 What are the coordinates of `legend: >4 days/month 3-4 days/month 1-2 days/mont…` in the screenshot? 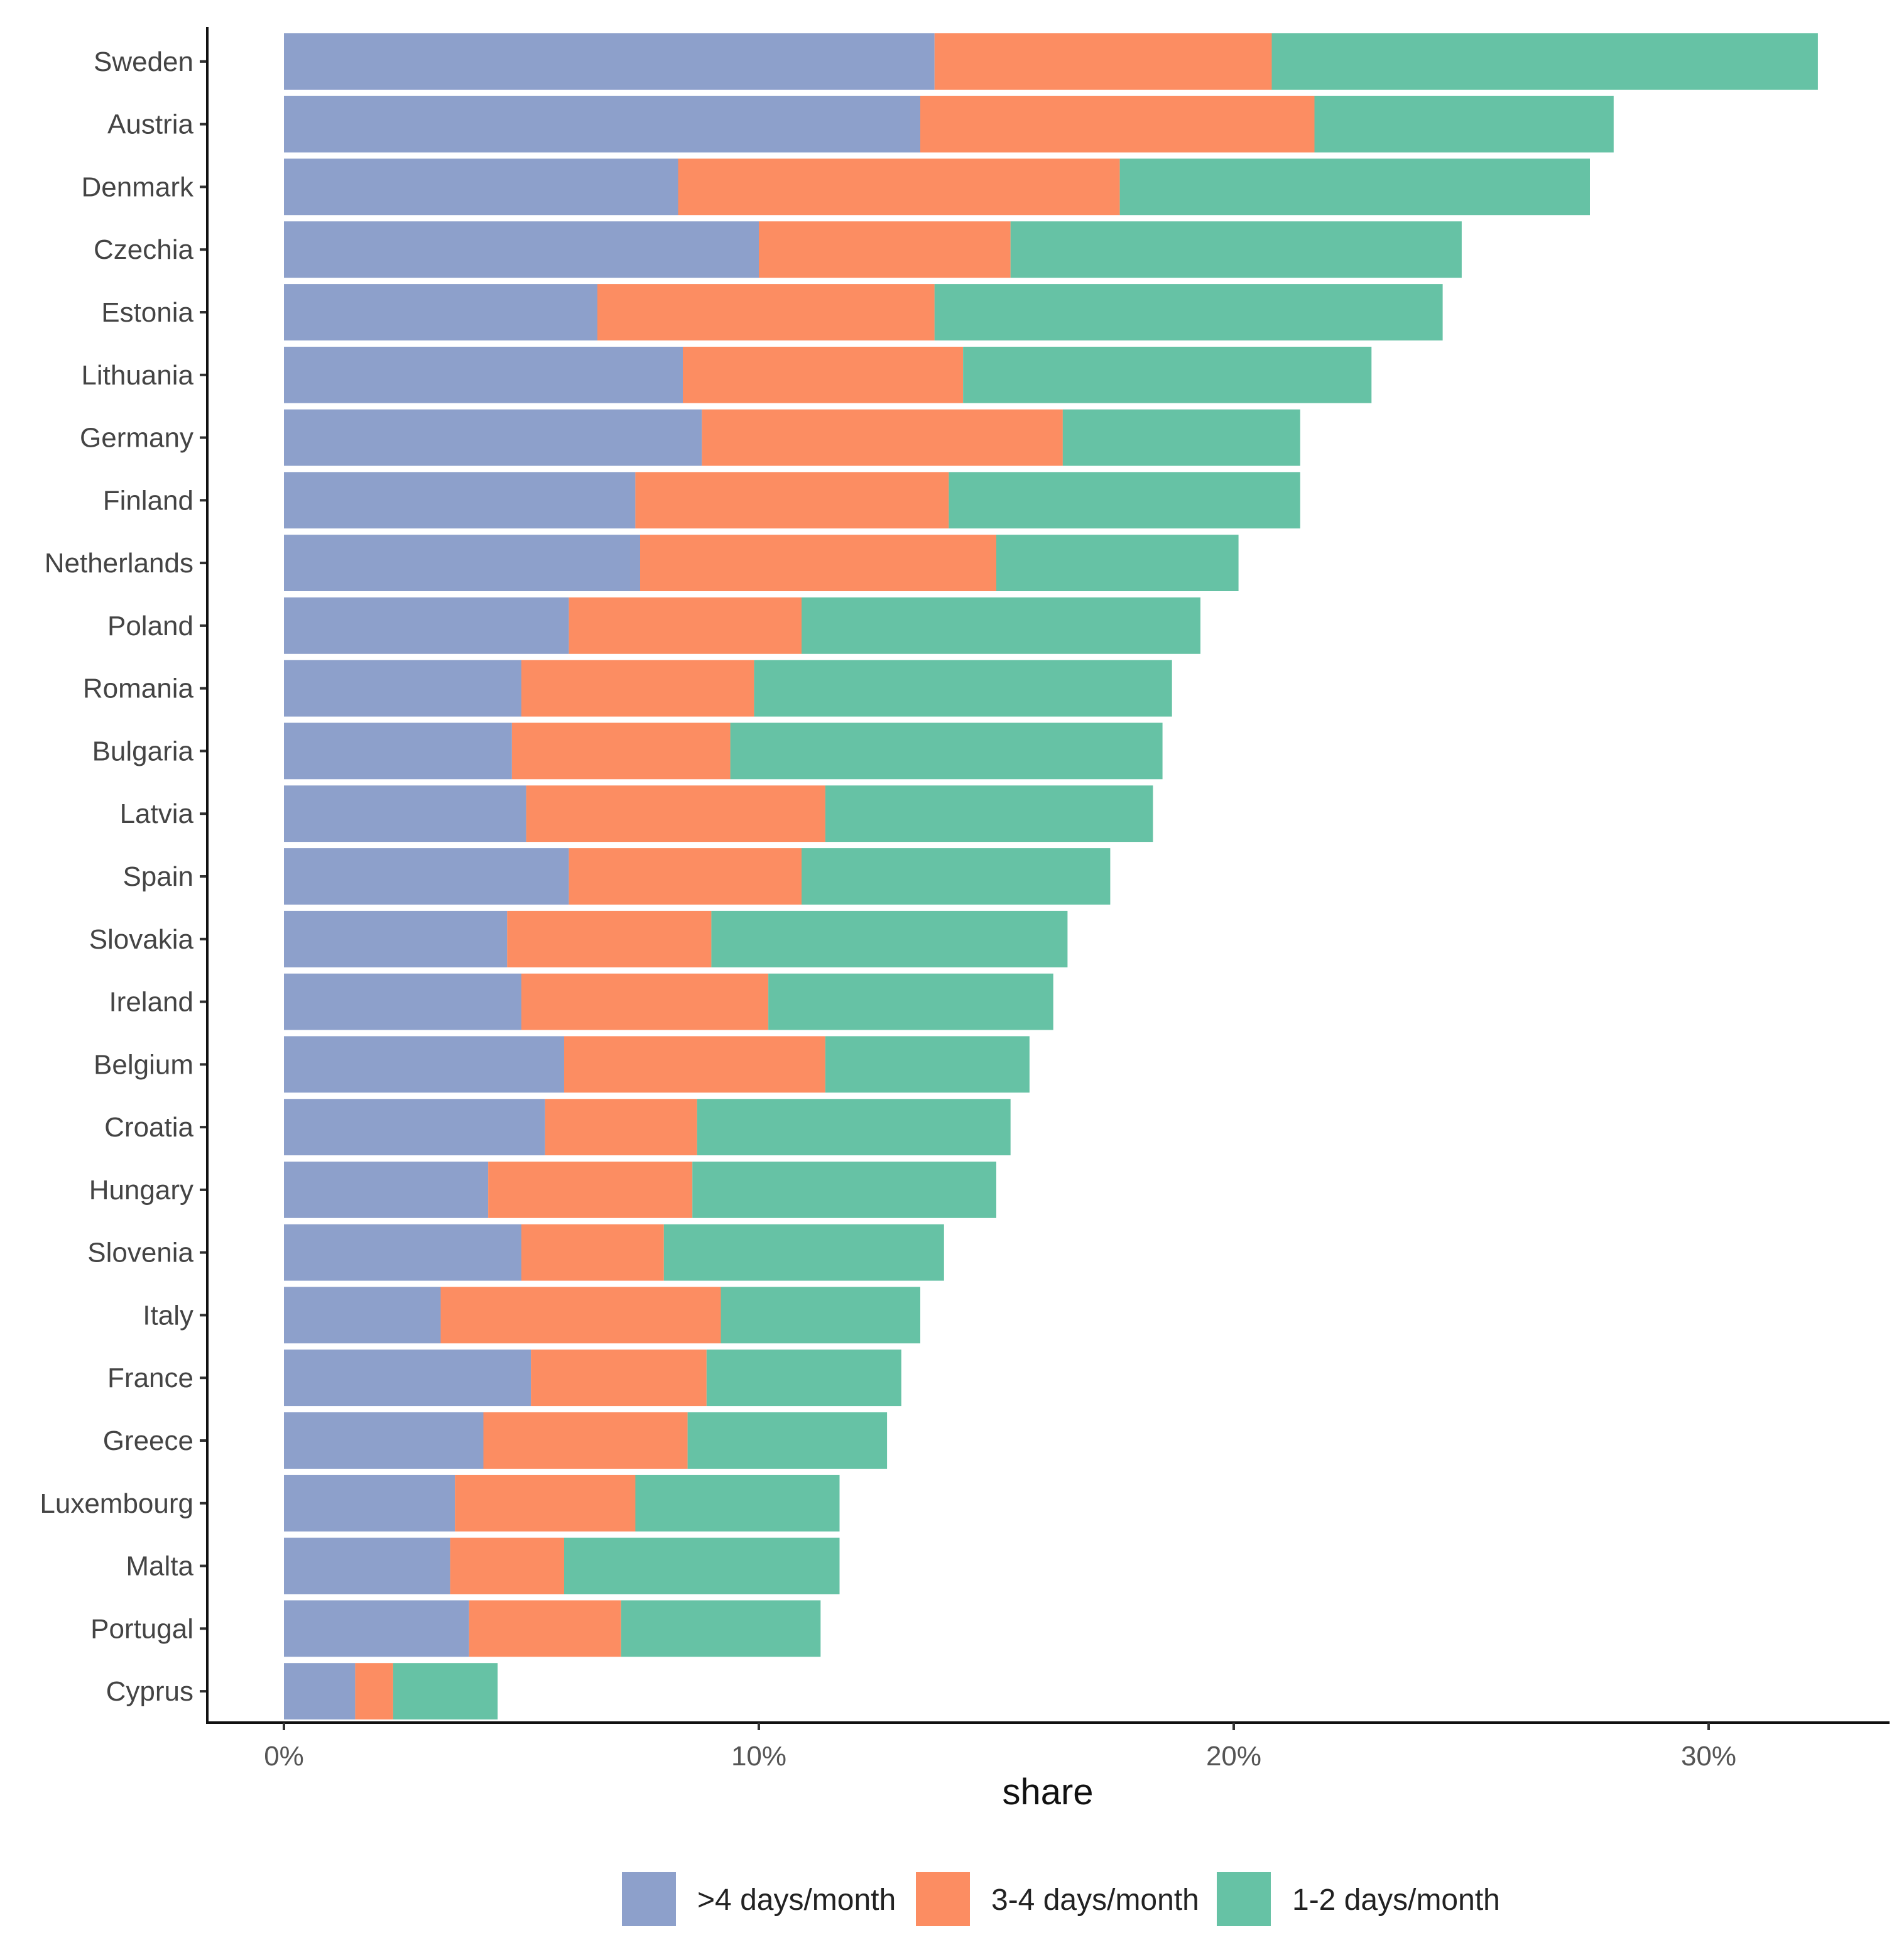 It's located at (1061, 1899).